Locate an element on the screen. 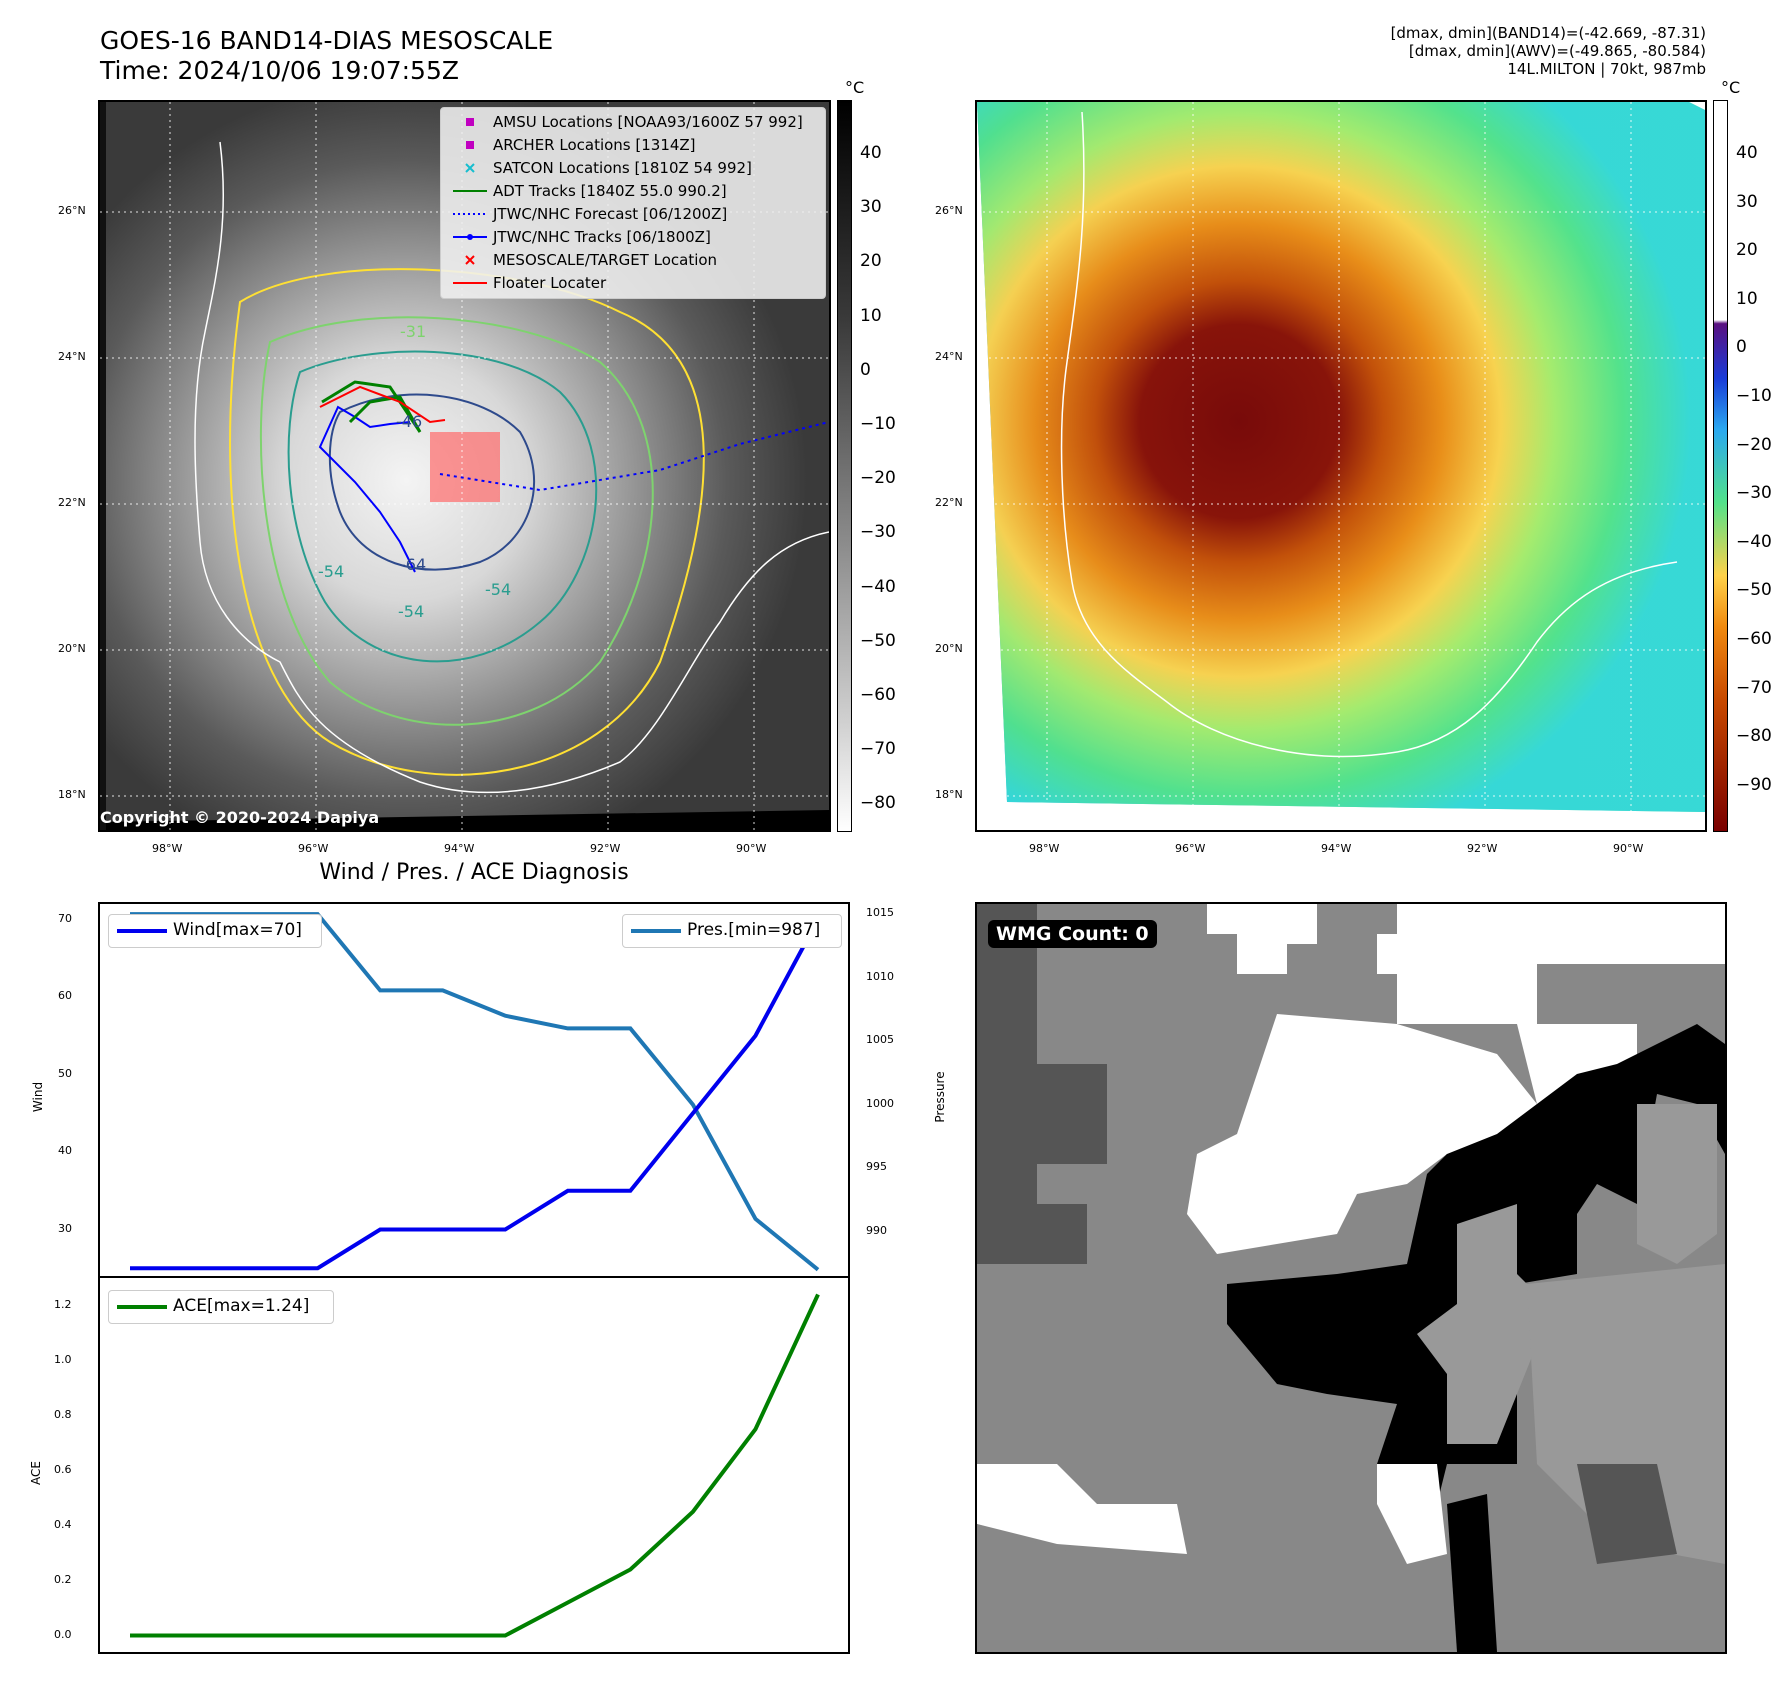 This screenshot has height=1690, width=1792. ace-legend: ACE[max=1.24] is located at coordinates (221, 1307).